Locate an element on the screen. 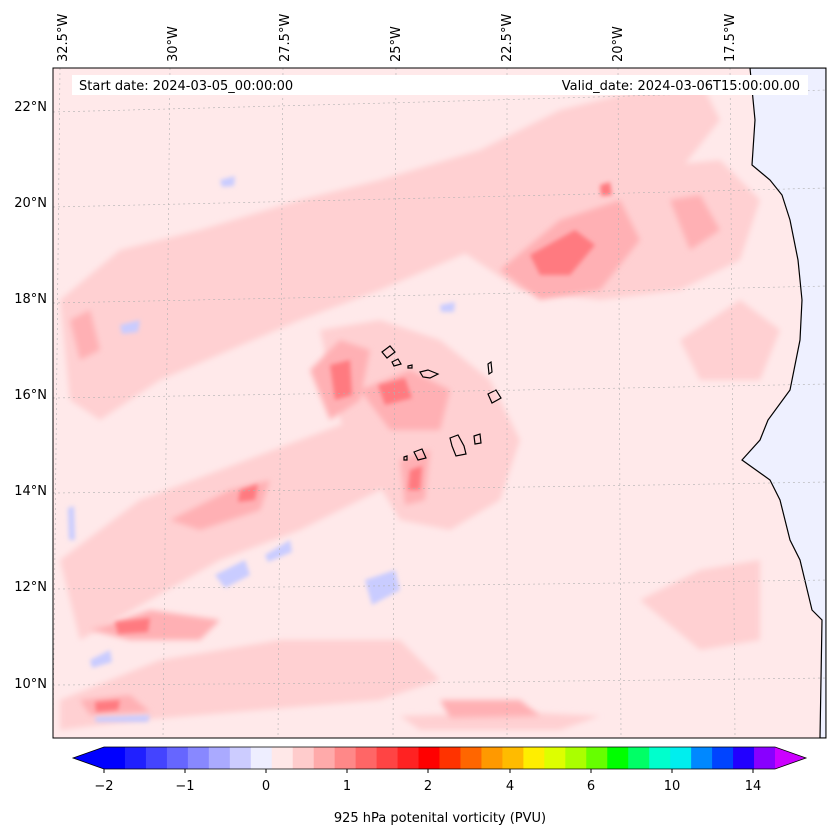 Image resolution: width=837 pixels, height=836 pixels. colorbar-tick-label: 0 is located at coordinates (266, 786).